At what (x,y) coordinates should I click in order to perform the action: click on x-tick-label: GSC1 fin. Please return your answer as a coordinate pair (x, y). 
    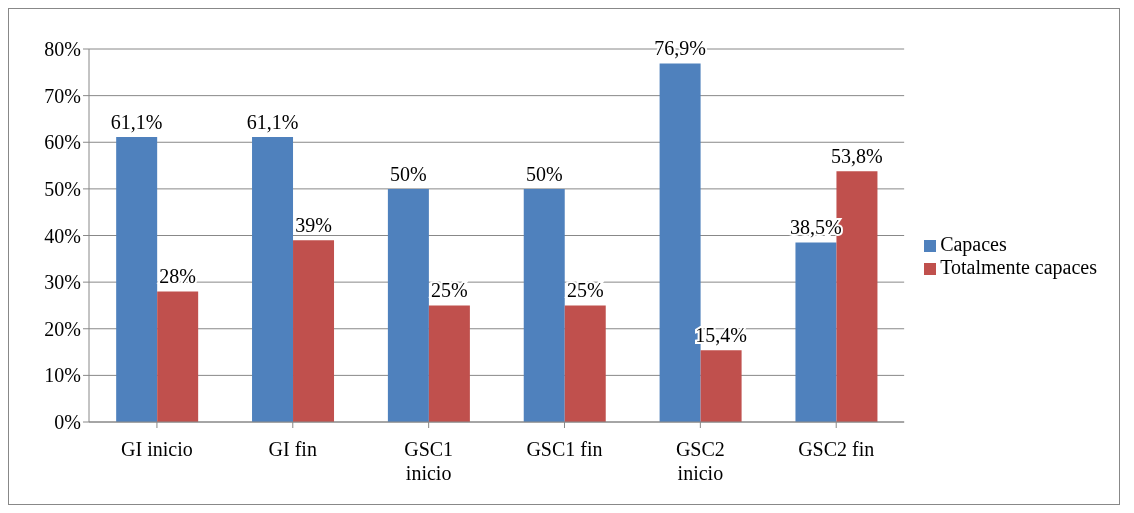
    Looking at the image, I should click on (564, 449).